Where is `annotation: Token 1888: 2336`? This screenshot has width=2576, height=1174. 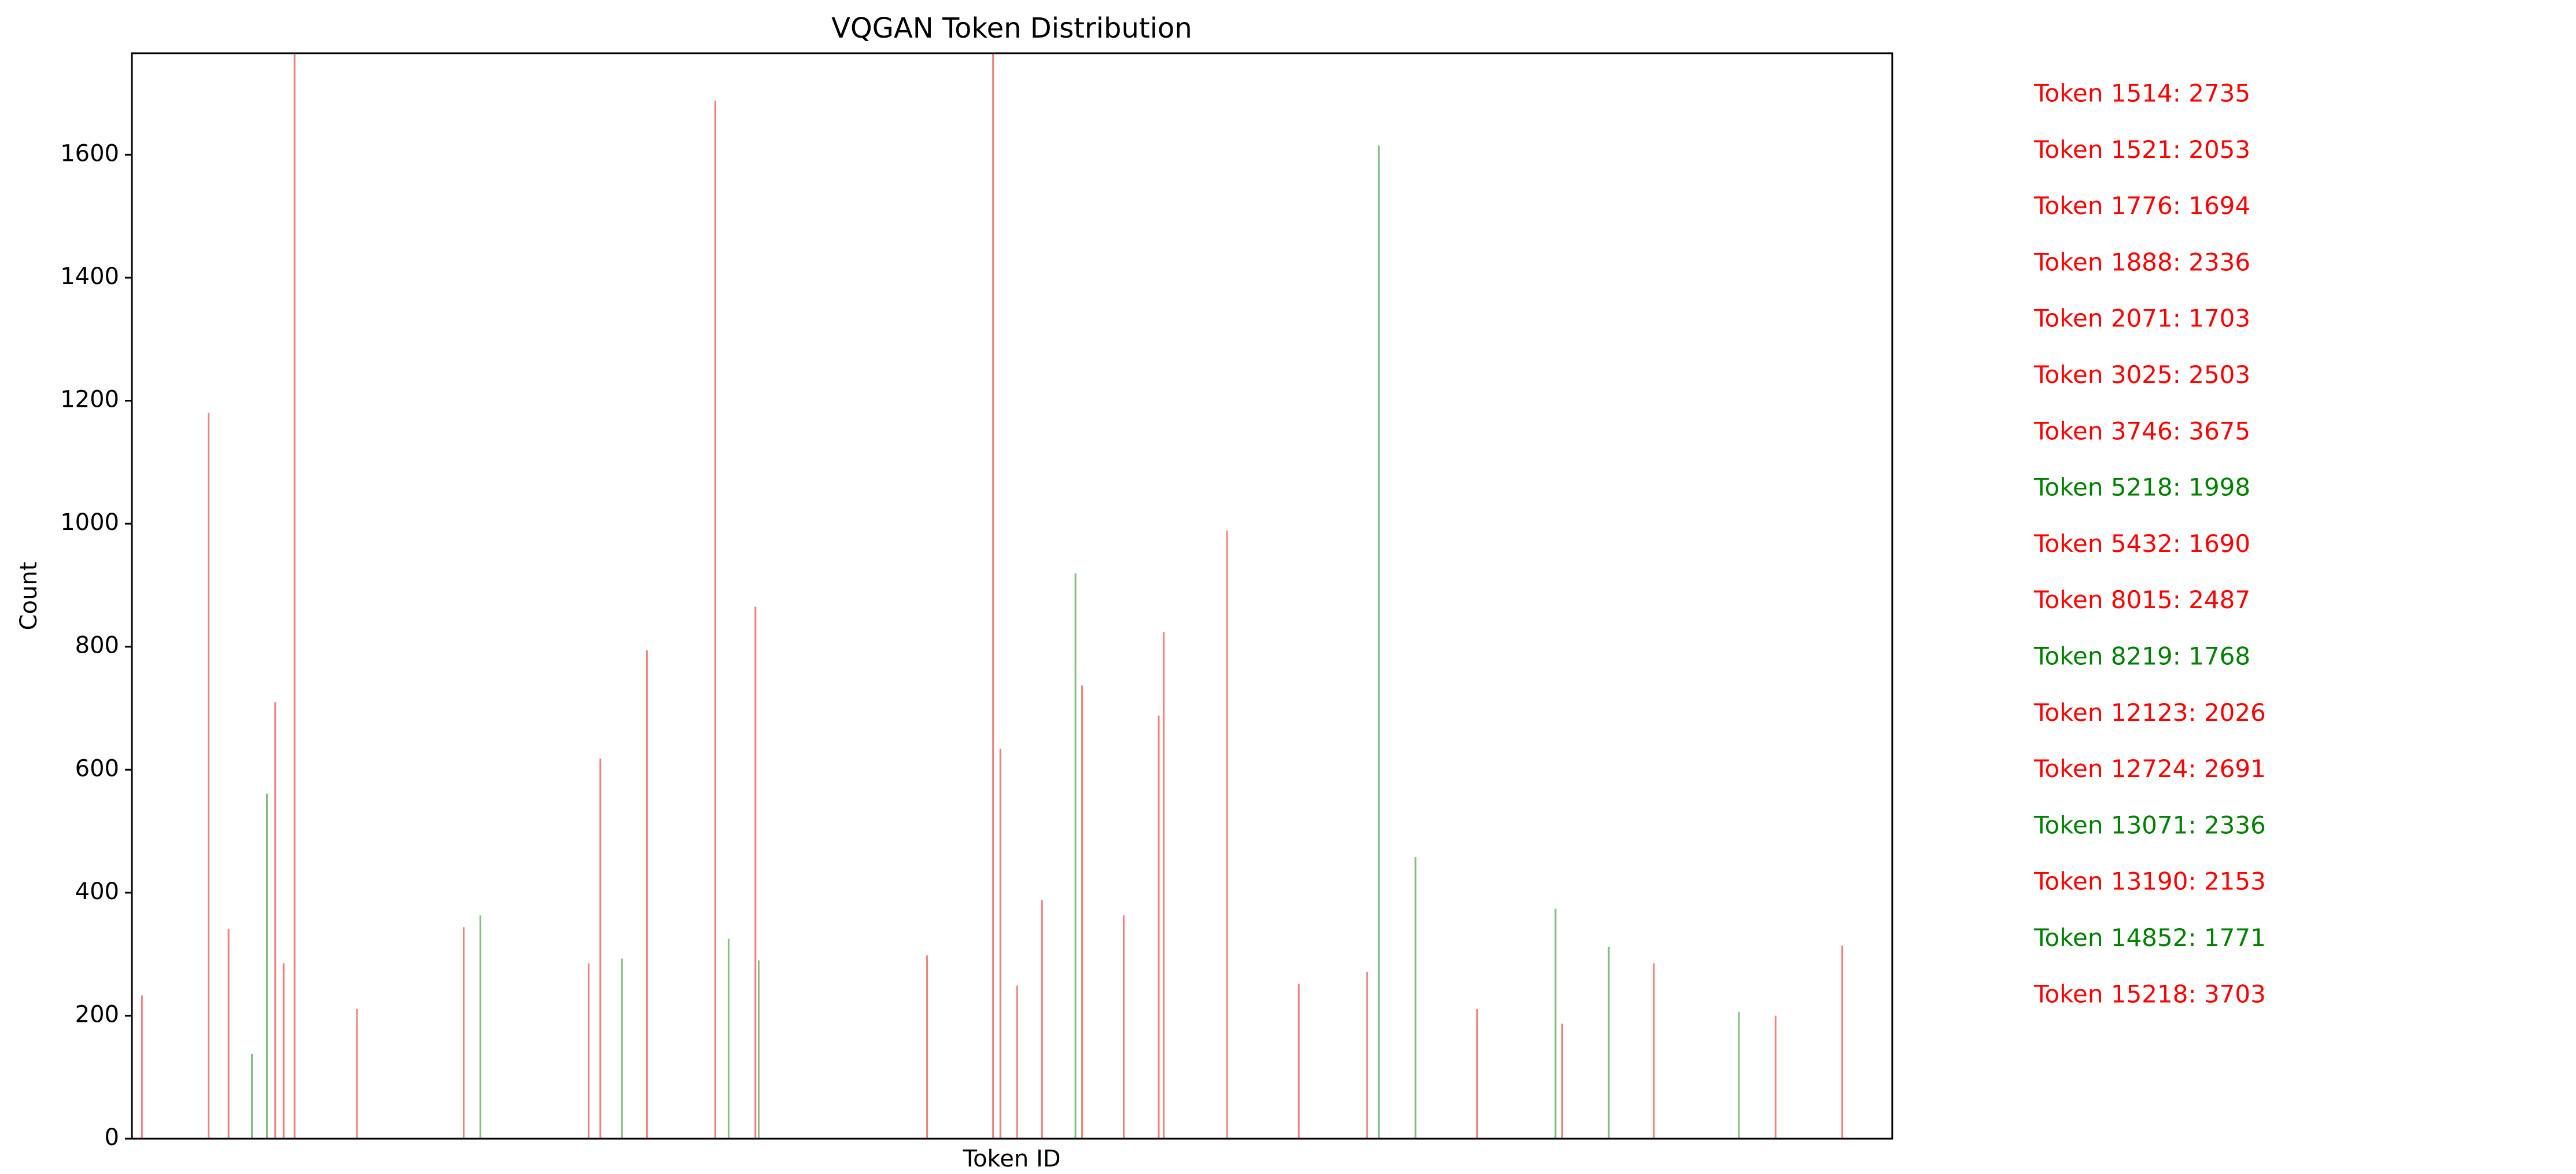 annotation: Token 1888: 2336 is located at coordinates (2141, 262).